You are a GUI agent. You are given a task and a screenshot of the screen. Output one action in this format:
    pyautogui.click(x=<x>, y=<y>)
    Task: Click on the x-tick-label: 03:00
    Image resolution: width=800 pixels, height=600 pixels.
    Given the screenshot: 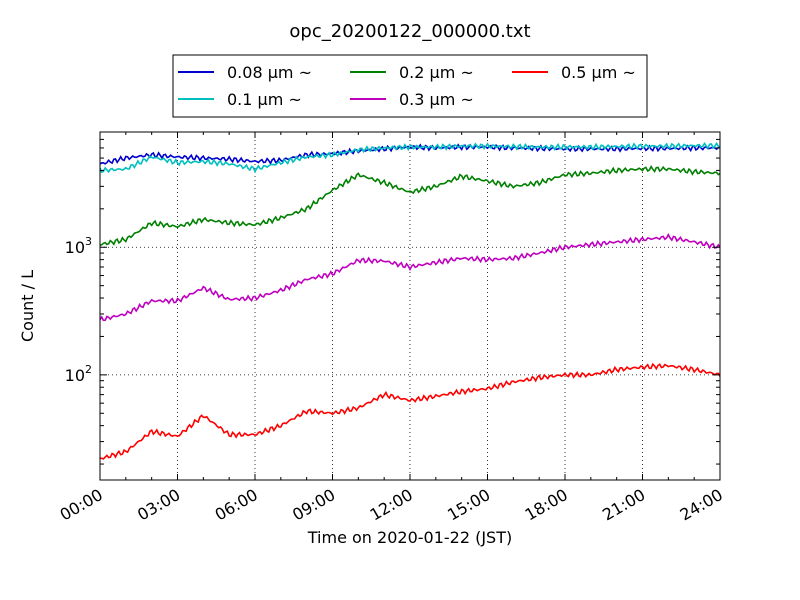 What is the action you would take?
    pyautogui.click(x=158, y=505)
    